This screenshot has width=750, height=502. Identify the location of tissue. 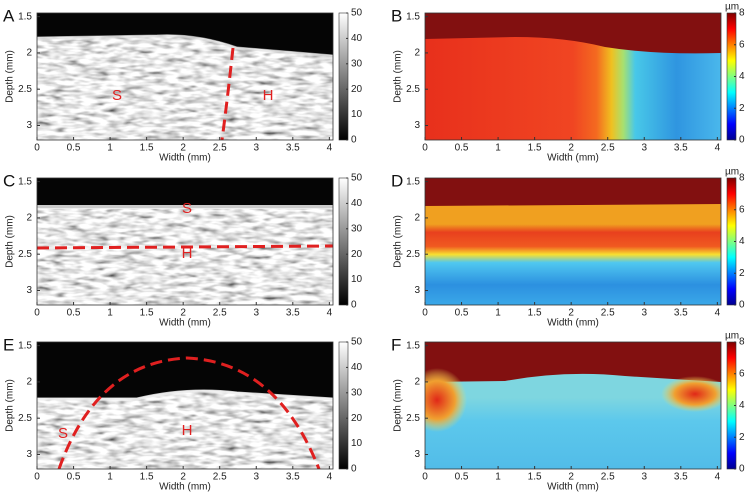
(185, 429).